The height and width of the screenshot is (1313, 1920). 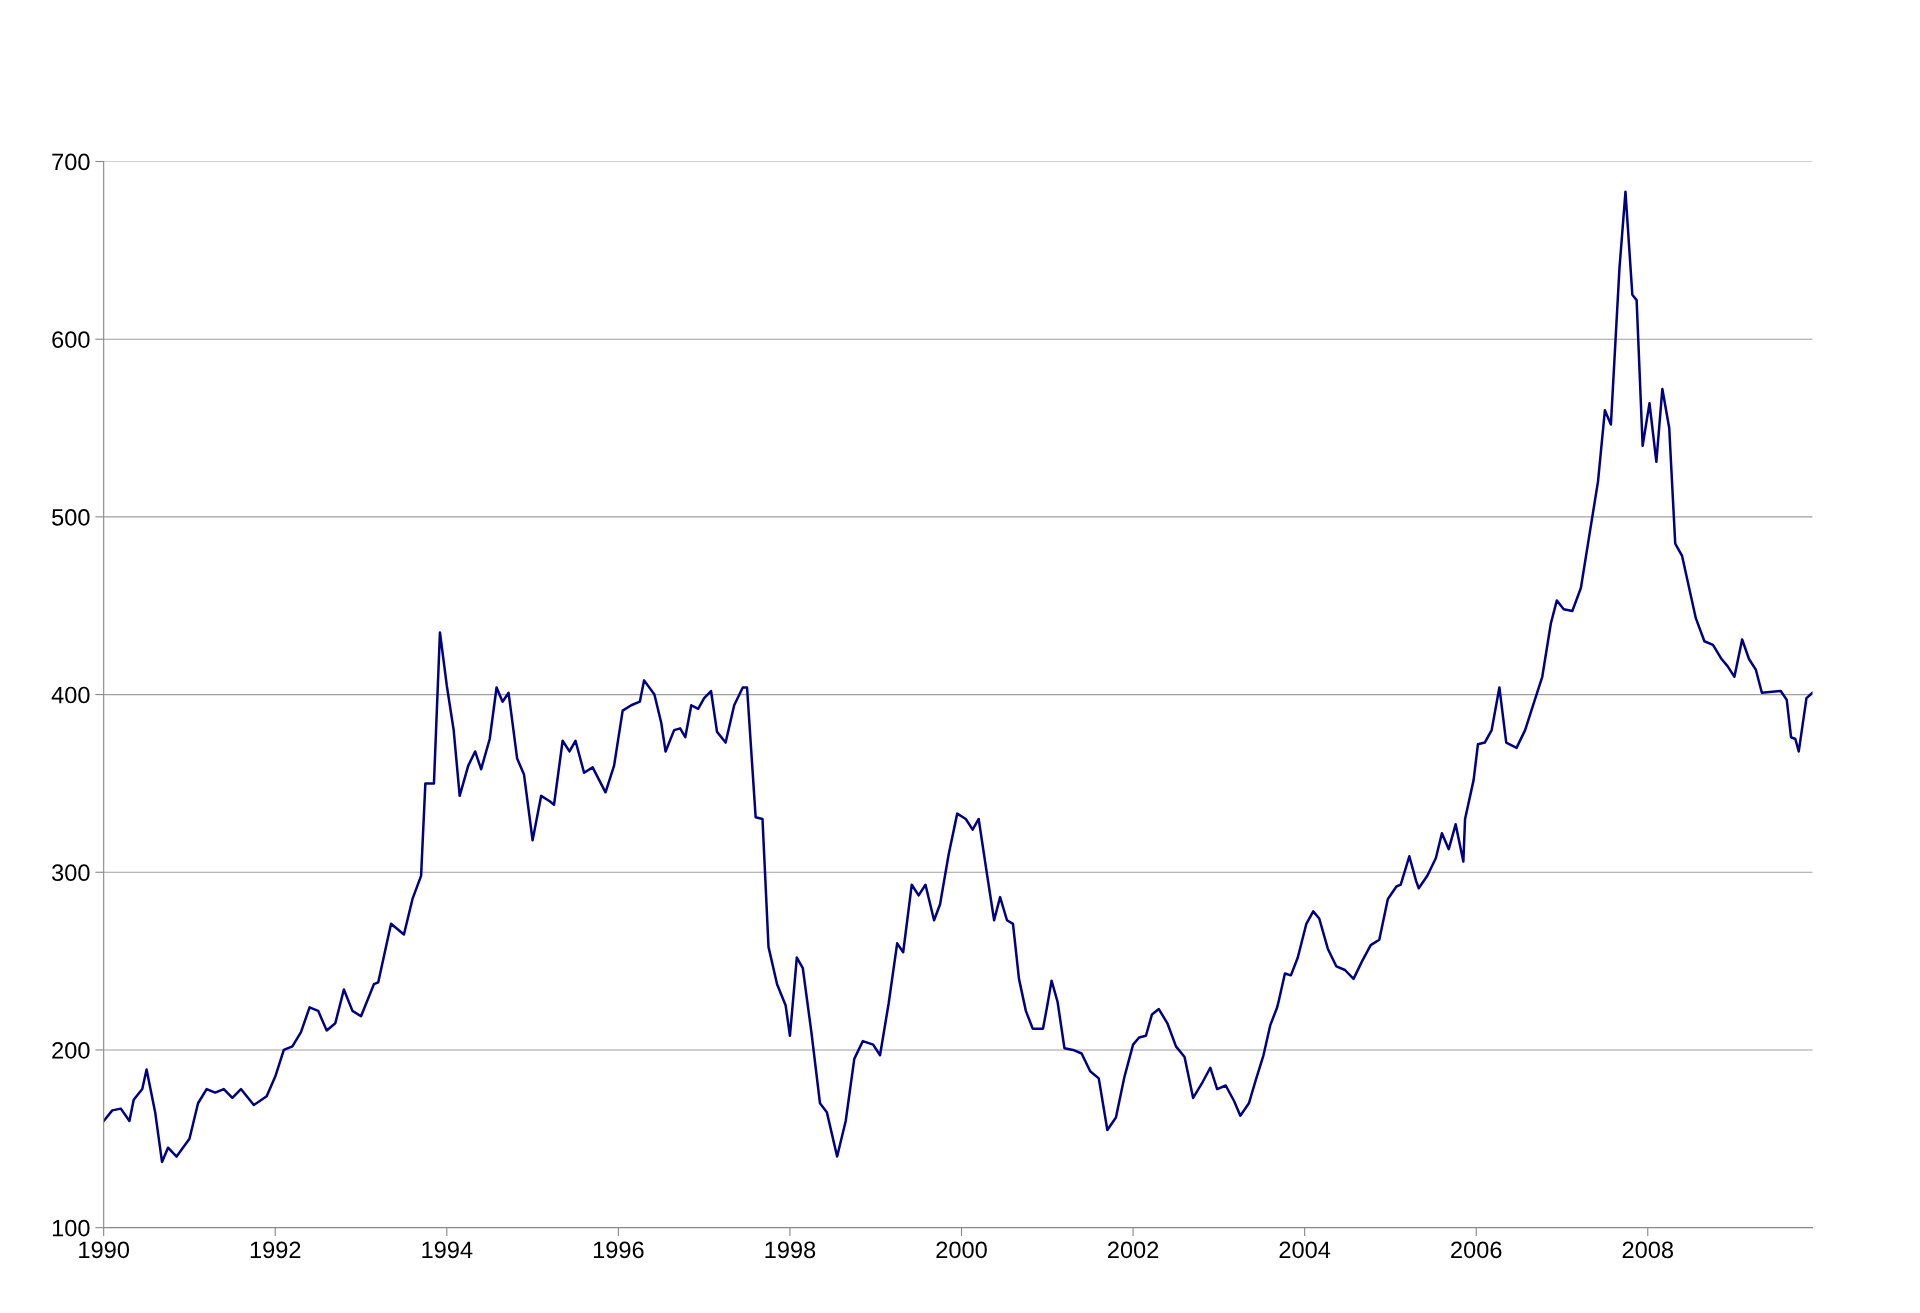 What do you see at coordinates (71, 339) in the screenshot?
I see `y-tick-label: 600` at bounding box center [71, 339].